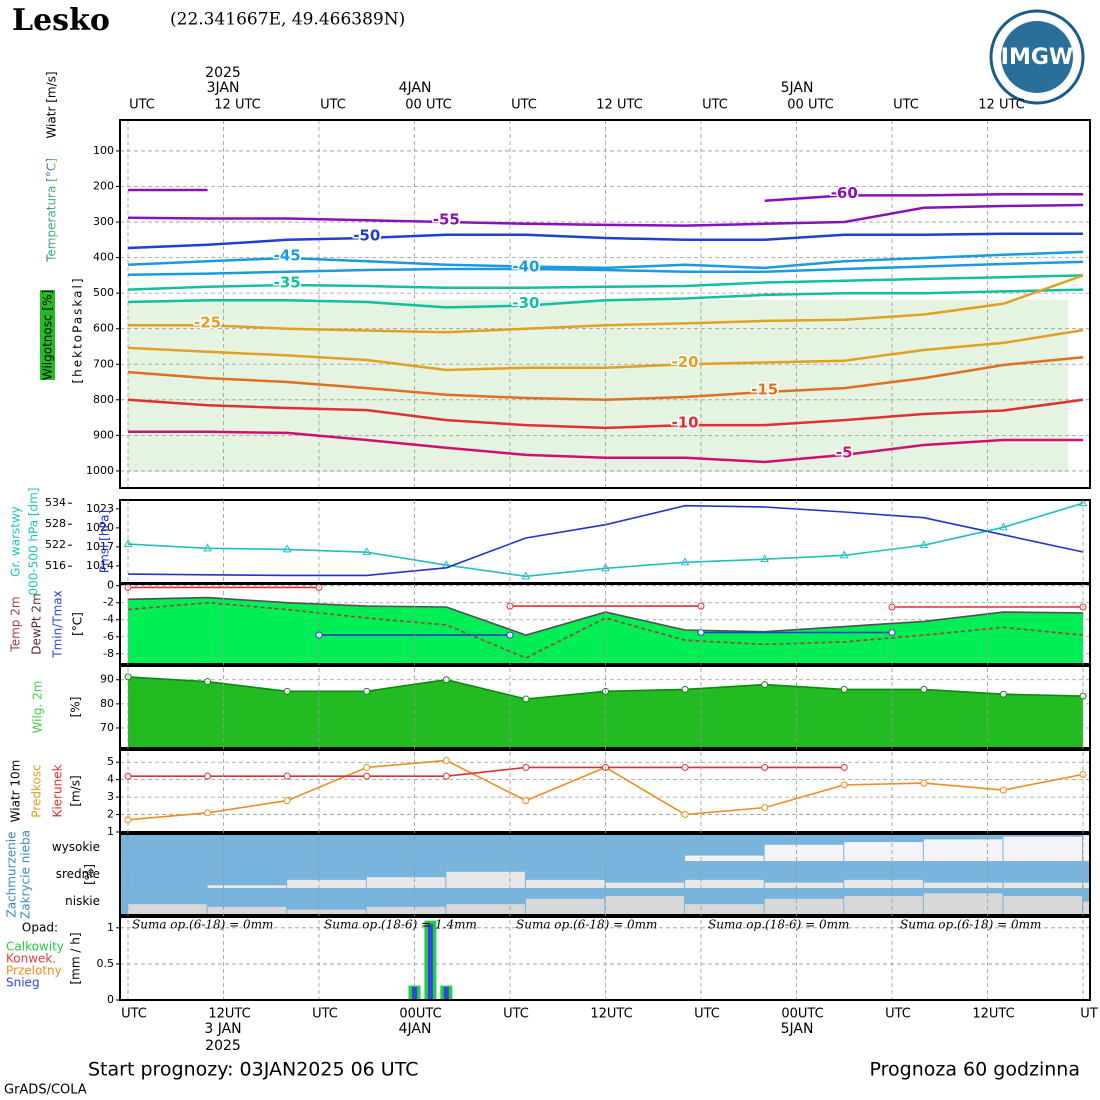 This screenshot has width=1100, height=1100. I want to click on band-label: niskie, so click(82, 901).